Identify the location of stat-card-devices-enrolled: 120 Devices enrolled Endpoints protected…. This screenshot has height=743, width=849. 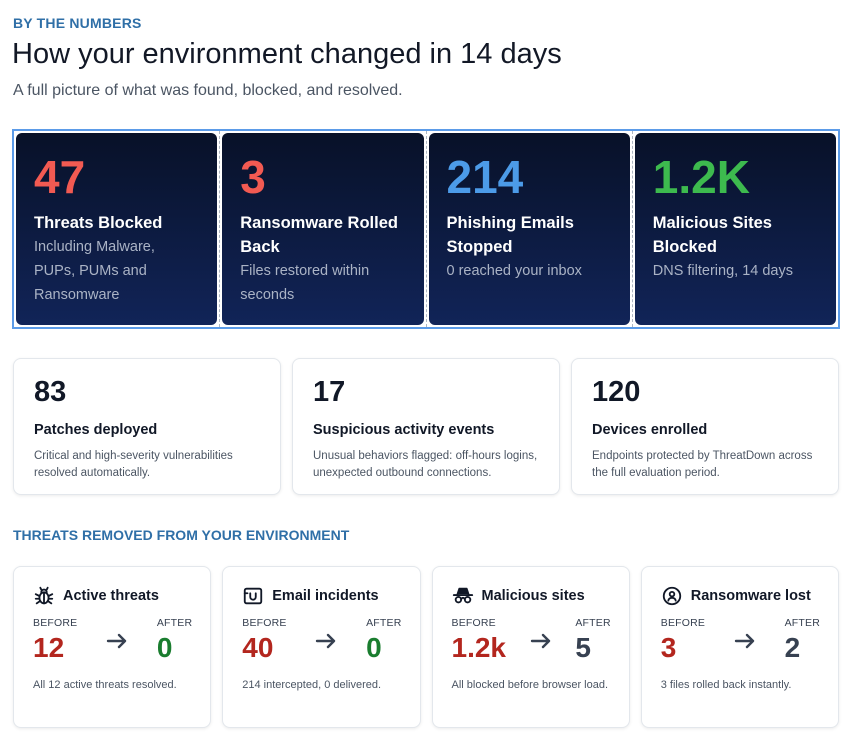
(705, 426).